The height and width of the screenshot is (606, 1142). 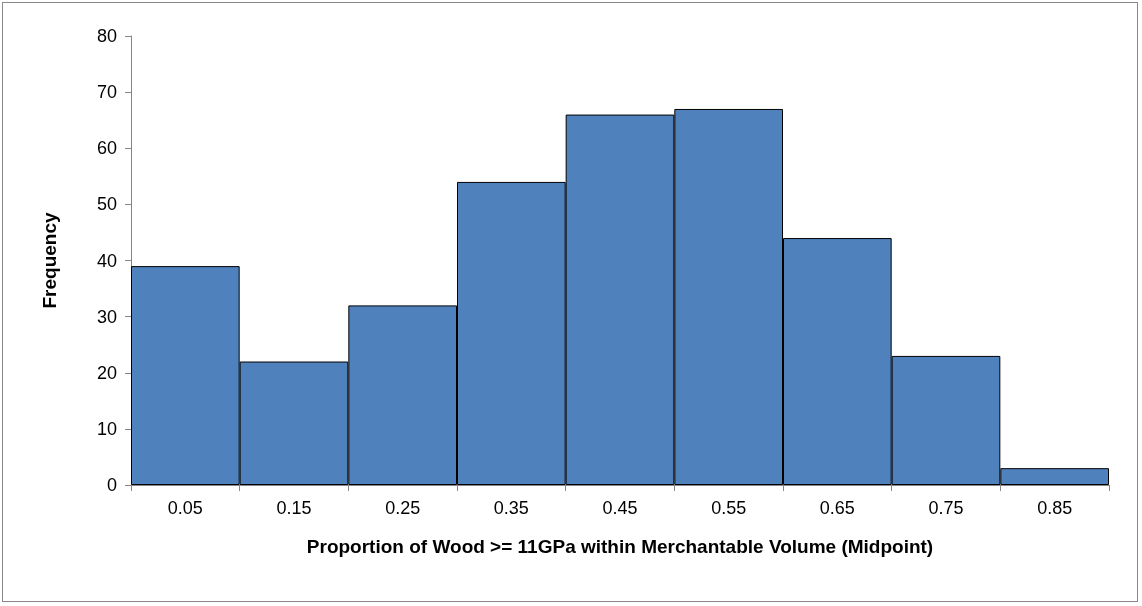 I want to click on x-axis-title: Proportion of Wood >= 11GPa within Merchantable Volume (Midpoint), so click(x=620, y=546).